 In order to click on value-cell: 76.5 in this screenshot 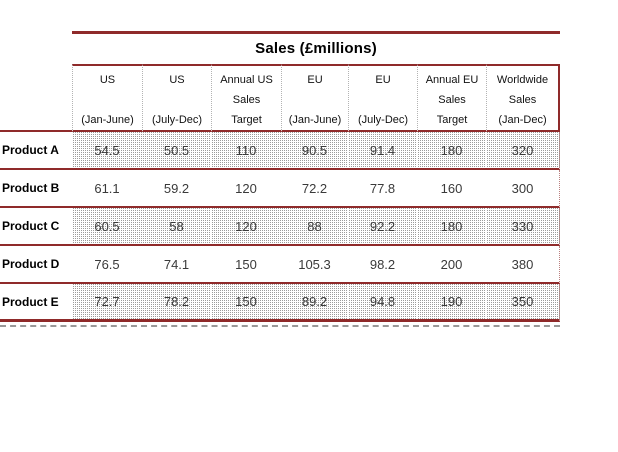, I will do `click(107, 265)`.